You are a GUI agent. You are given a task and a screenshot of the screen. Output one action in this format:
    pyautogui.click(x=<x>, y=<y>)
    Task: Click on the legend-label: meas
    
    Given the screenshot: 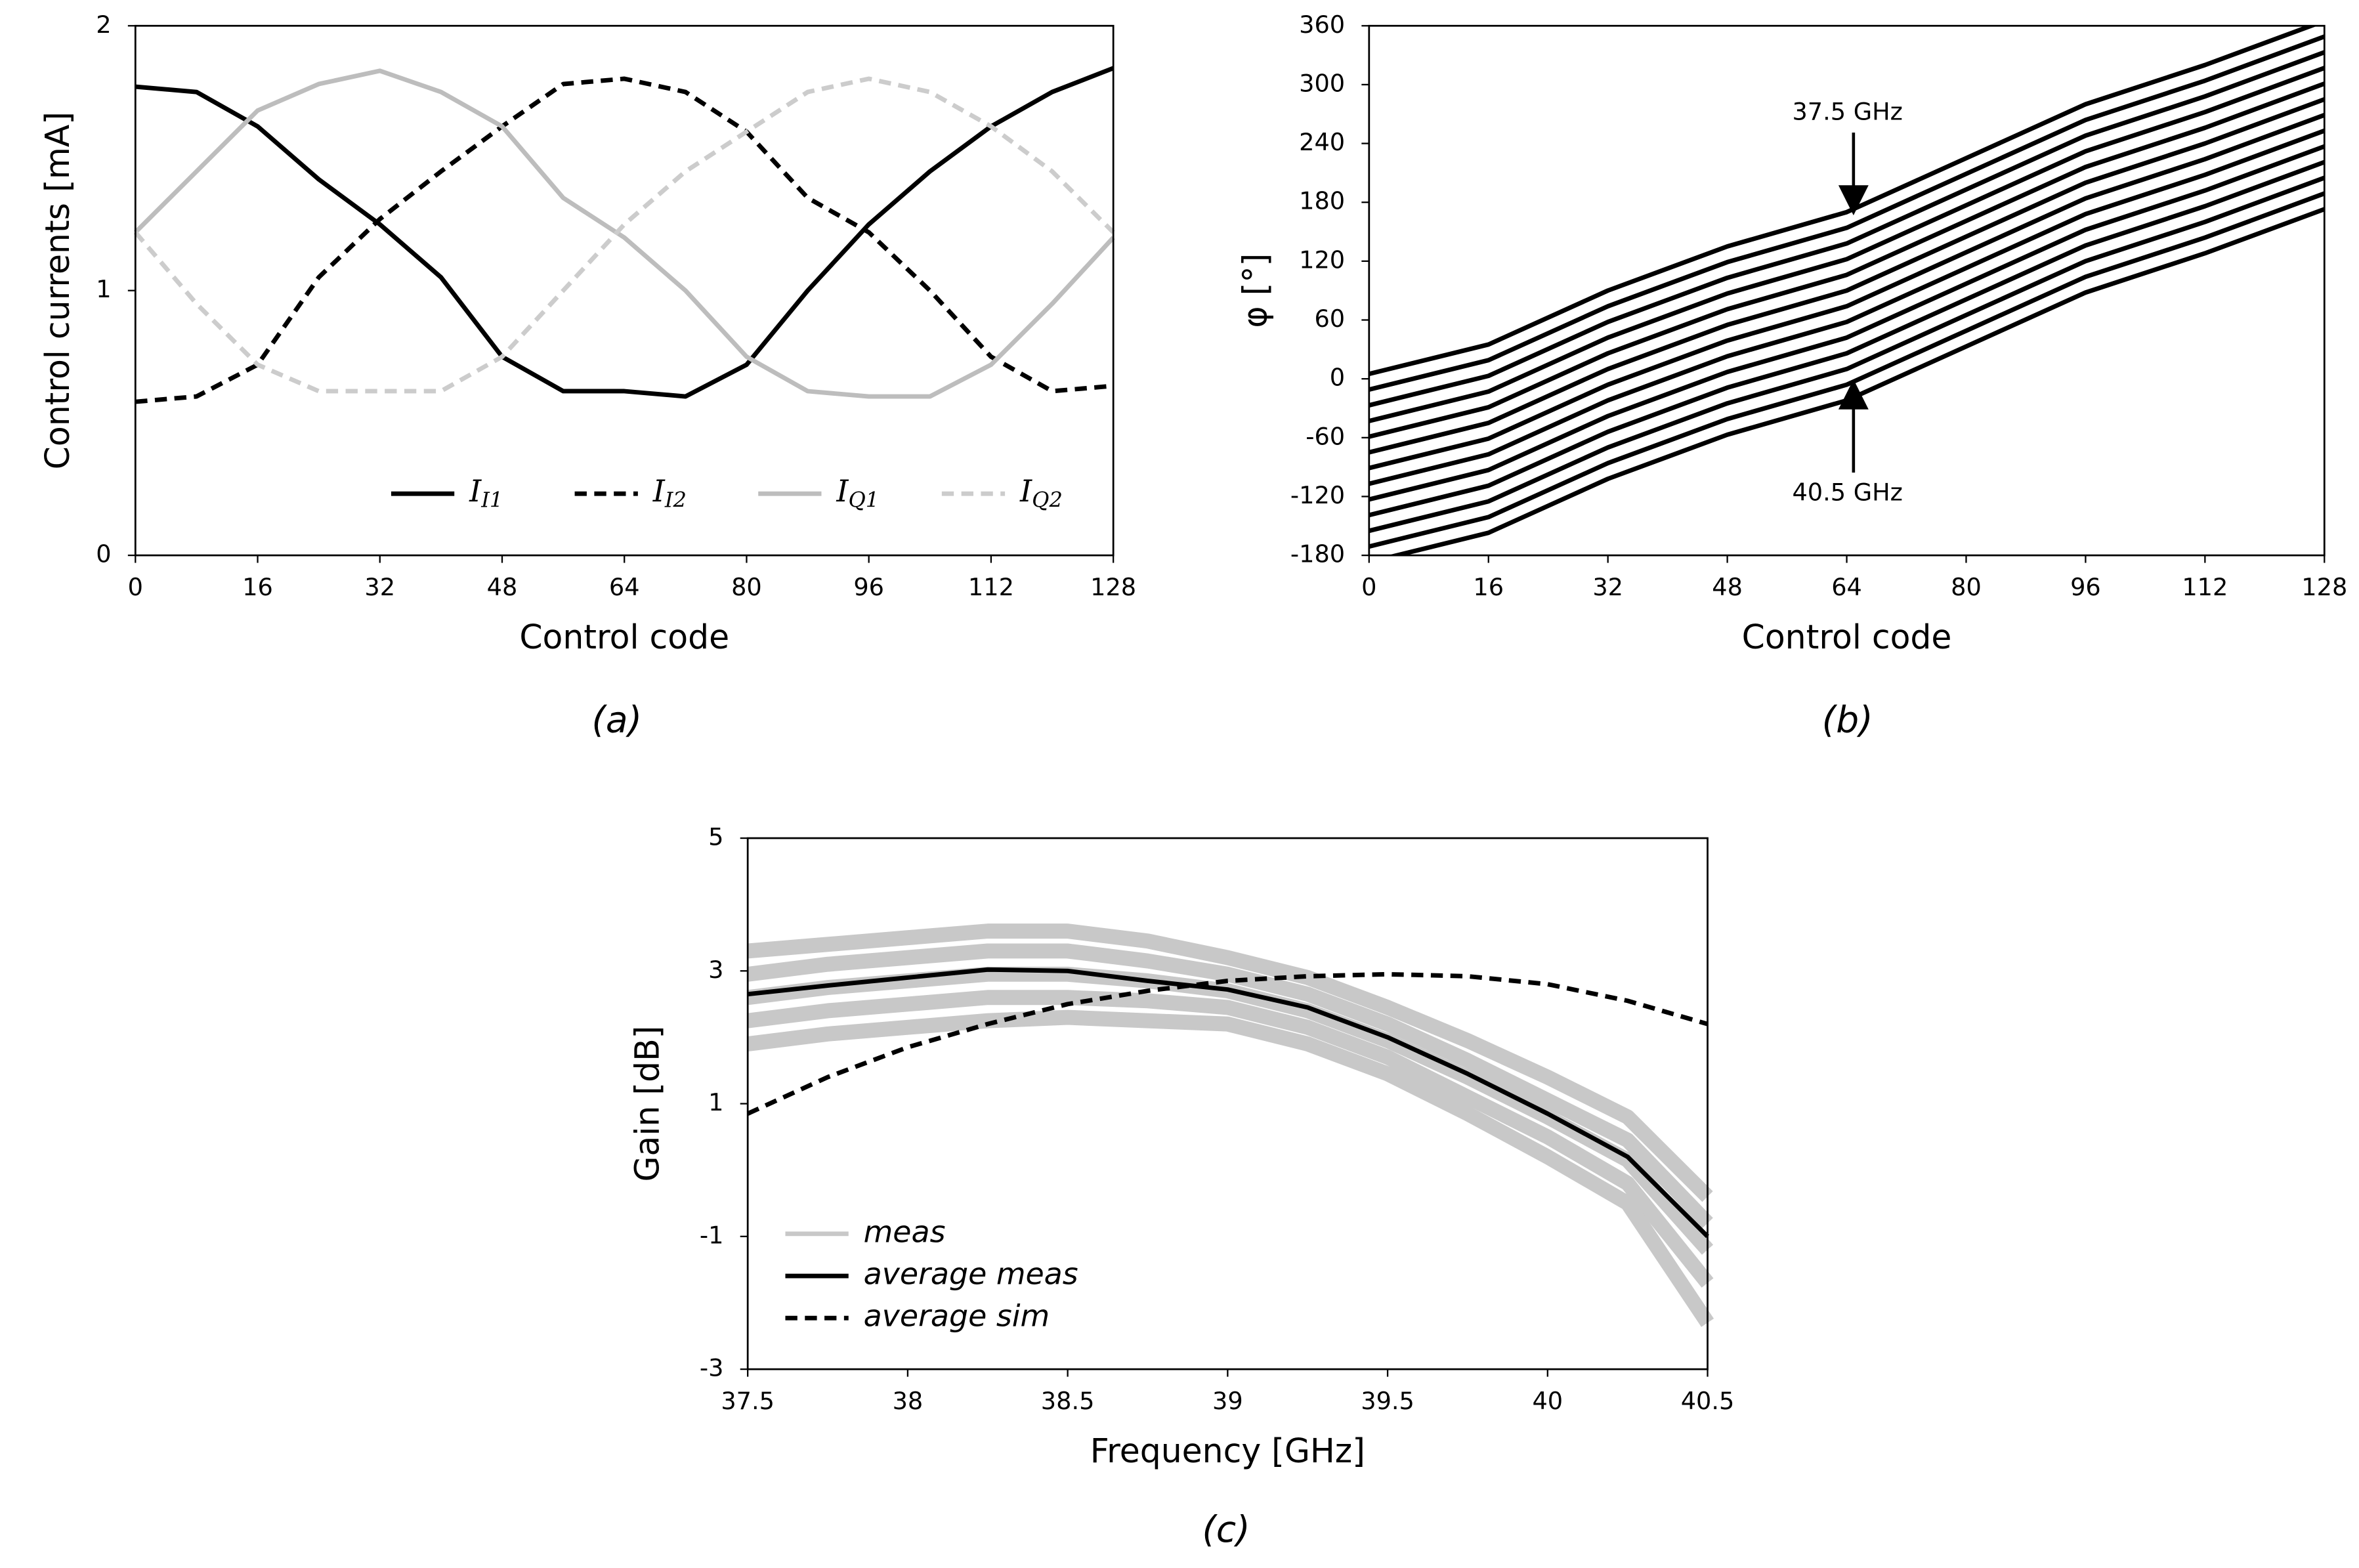 What is the action you would take?
    pyautogui.click(x=905, y=1231)
    